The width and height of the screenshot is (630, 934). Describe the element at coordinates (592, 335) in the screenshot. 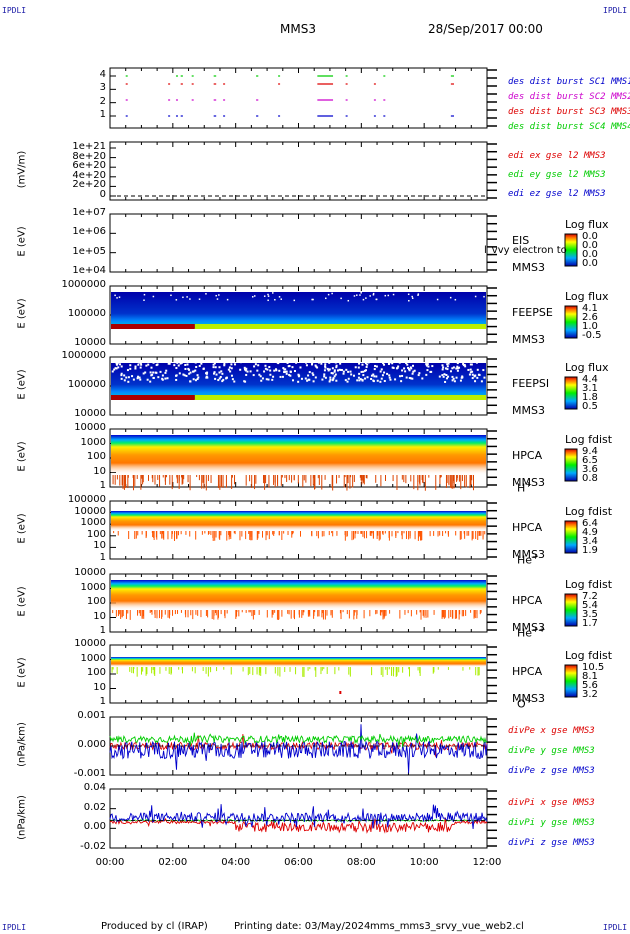

I see `feepse-colorbar-value: -0.5` at that location.